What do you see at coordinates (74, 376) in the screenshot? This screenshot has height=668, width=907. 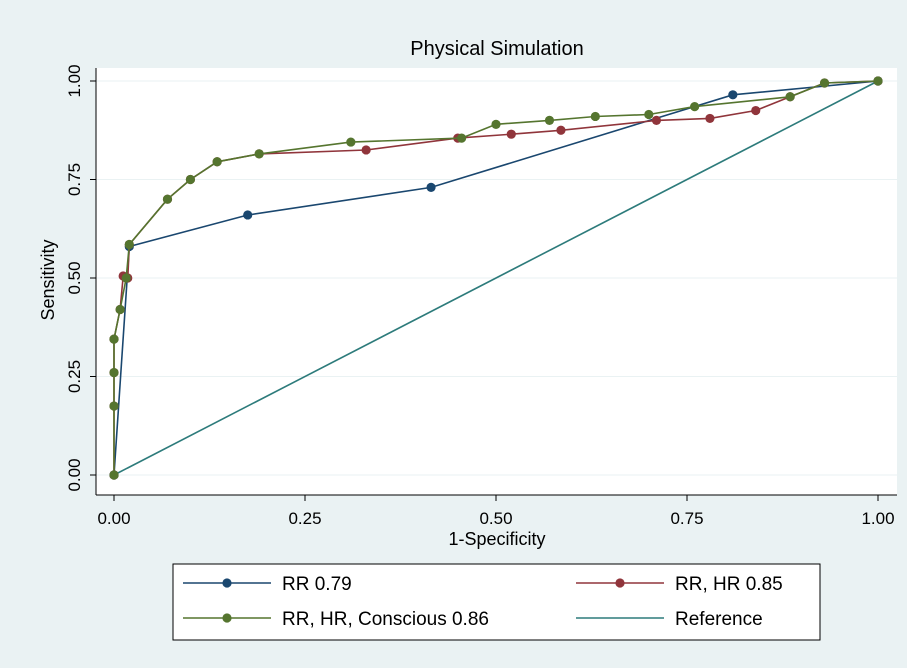 I see `y-tick-label-1: 0.25` at bounding box center [74, 376].